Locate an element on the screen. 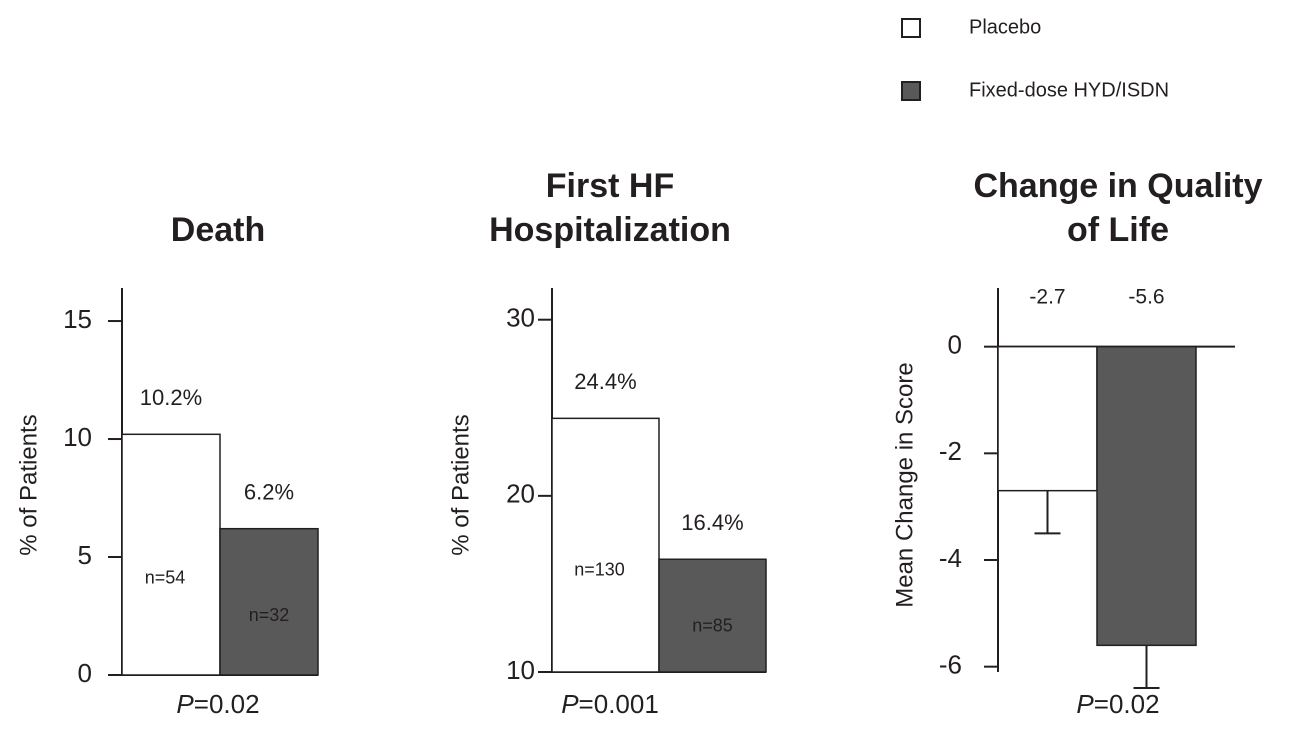 Image resolution: width=1297 pixels, height=730 pixels. n-label: n=130 is located at coordinates (599, 569).